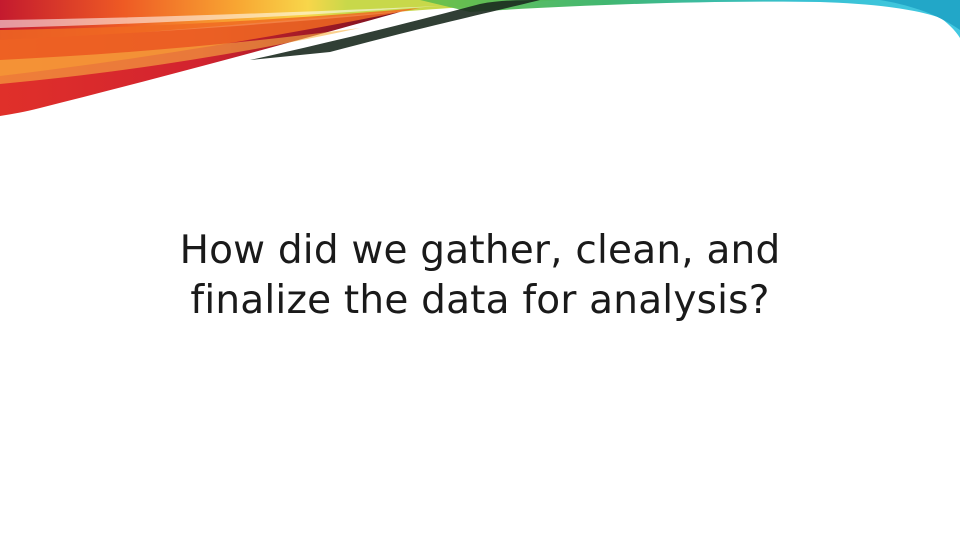  I want to click on swoosh-band-highlight, so click(180, 56).